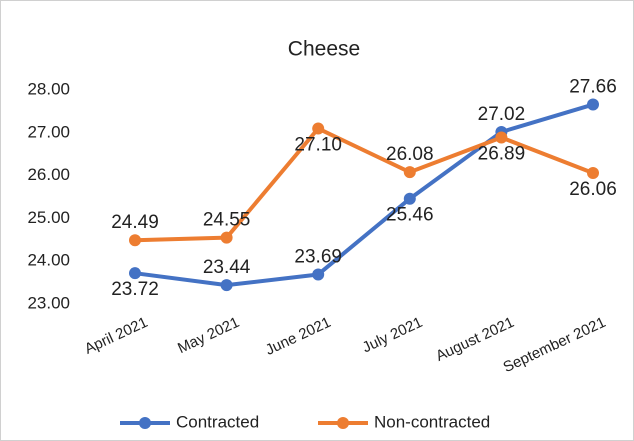  Describe the element at coordinates (502, 114) in the screenshot. I see `data-label: 27.02` at that location.